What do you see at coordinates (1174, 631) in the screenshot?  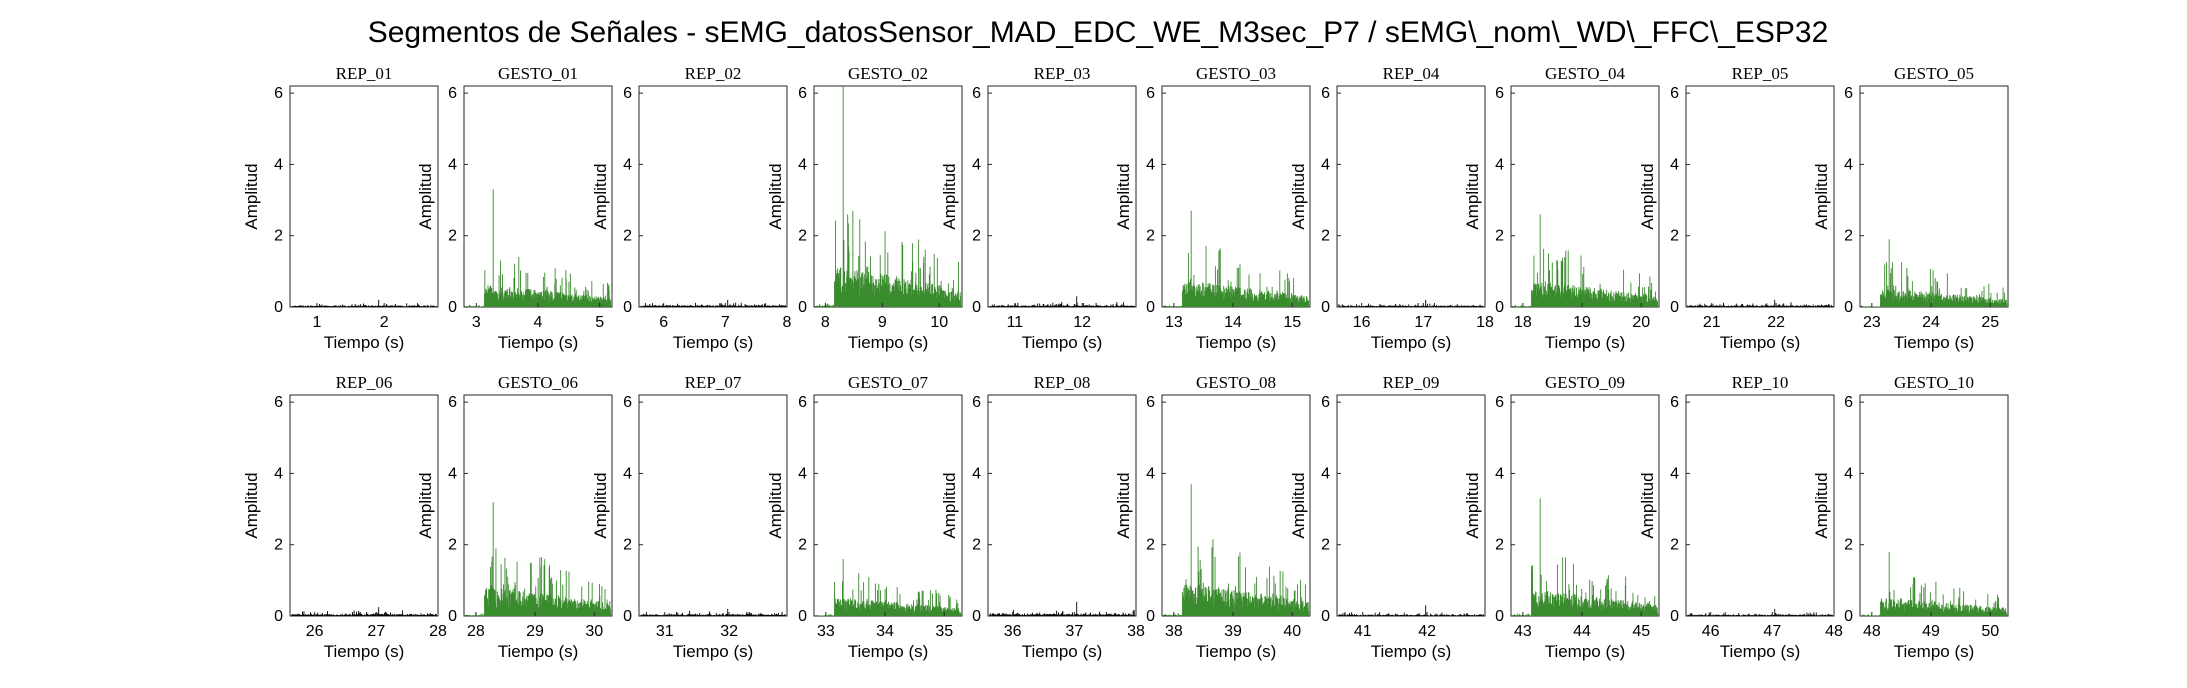 I see `x-tick-label: 38` at bounding box center [1174, 631].